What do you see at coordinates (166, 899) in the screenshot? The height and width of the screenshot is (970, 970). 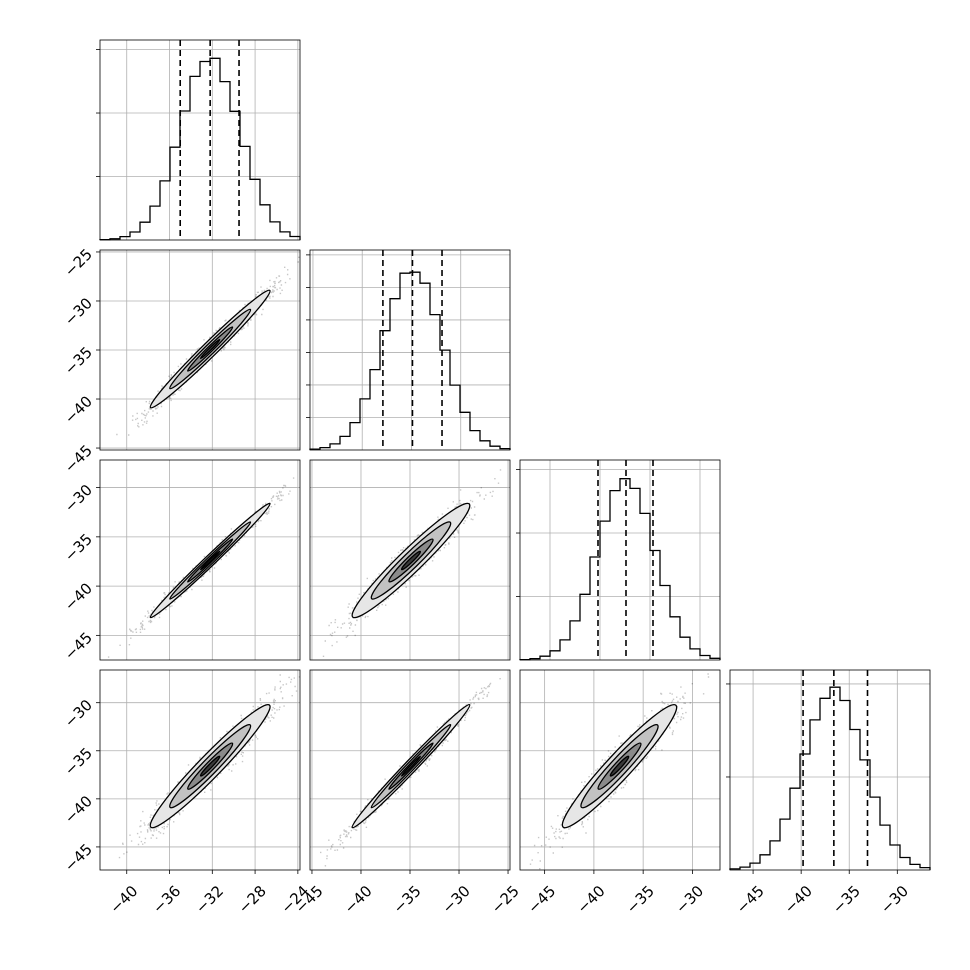 I see `x-tick-label: −36` at bounding box center [166, 899].